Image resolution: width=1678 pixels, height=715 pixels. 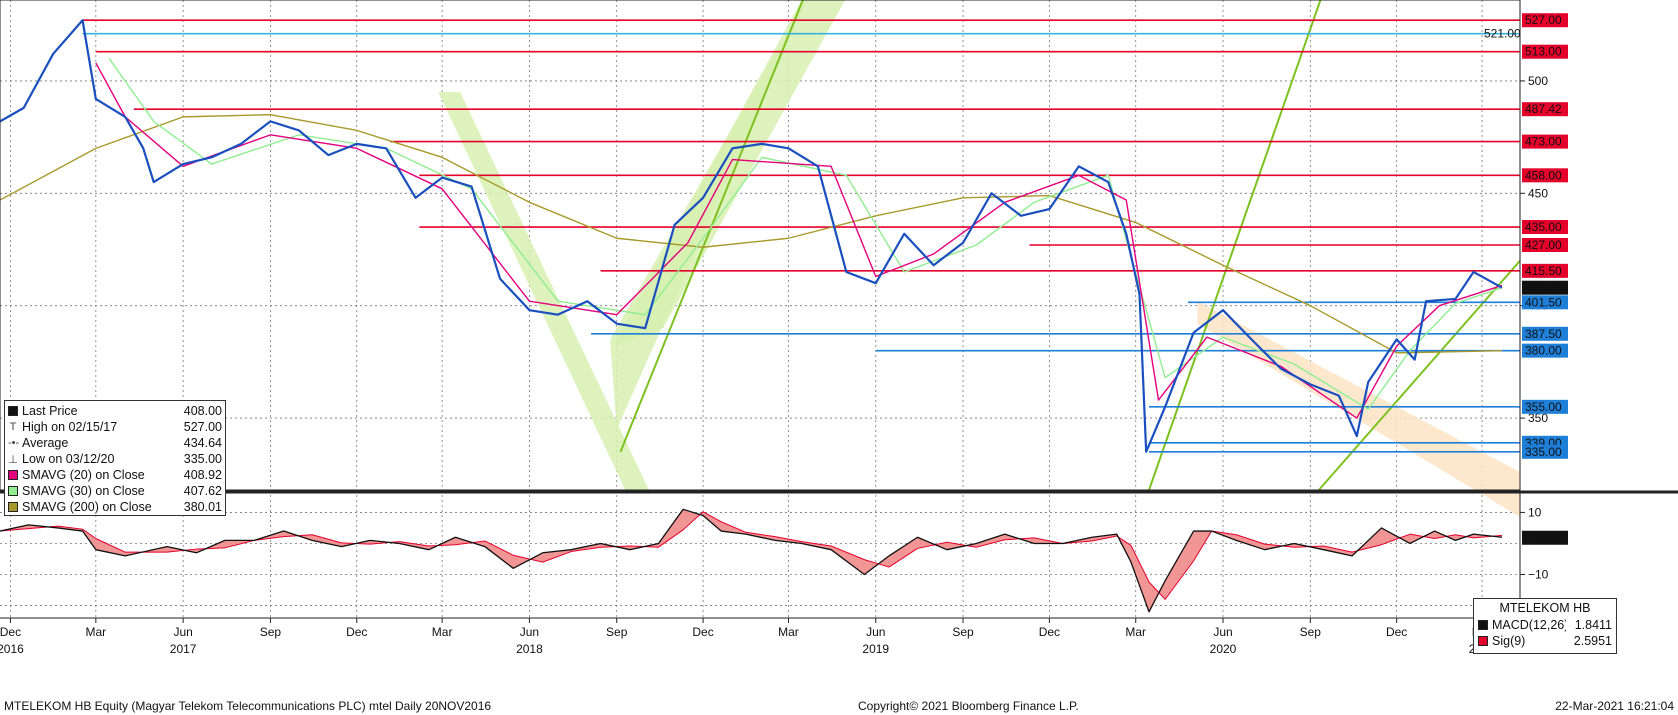 What do you see at coordinates (202, 507) in the screenshot?
I see `legend-series-value: 380.01` at bounding box center [202, 507].